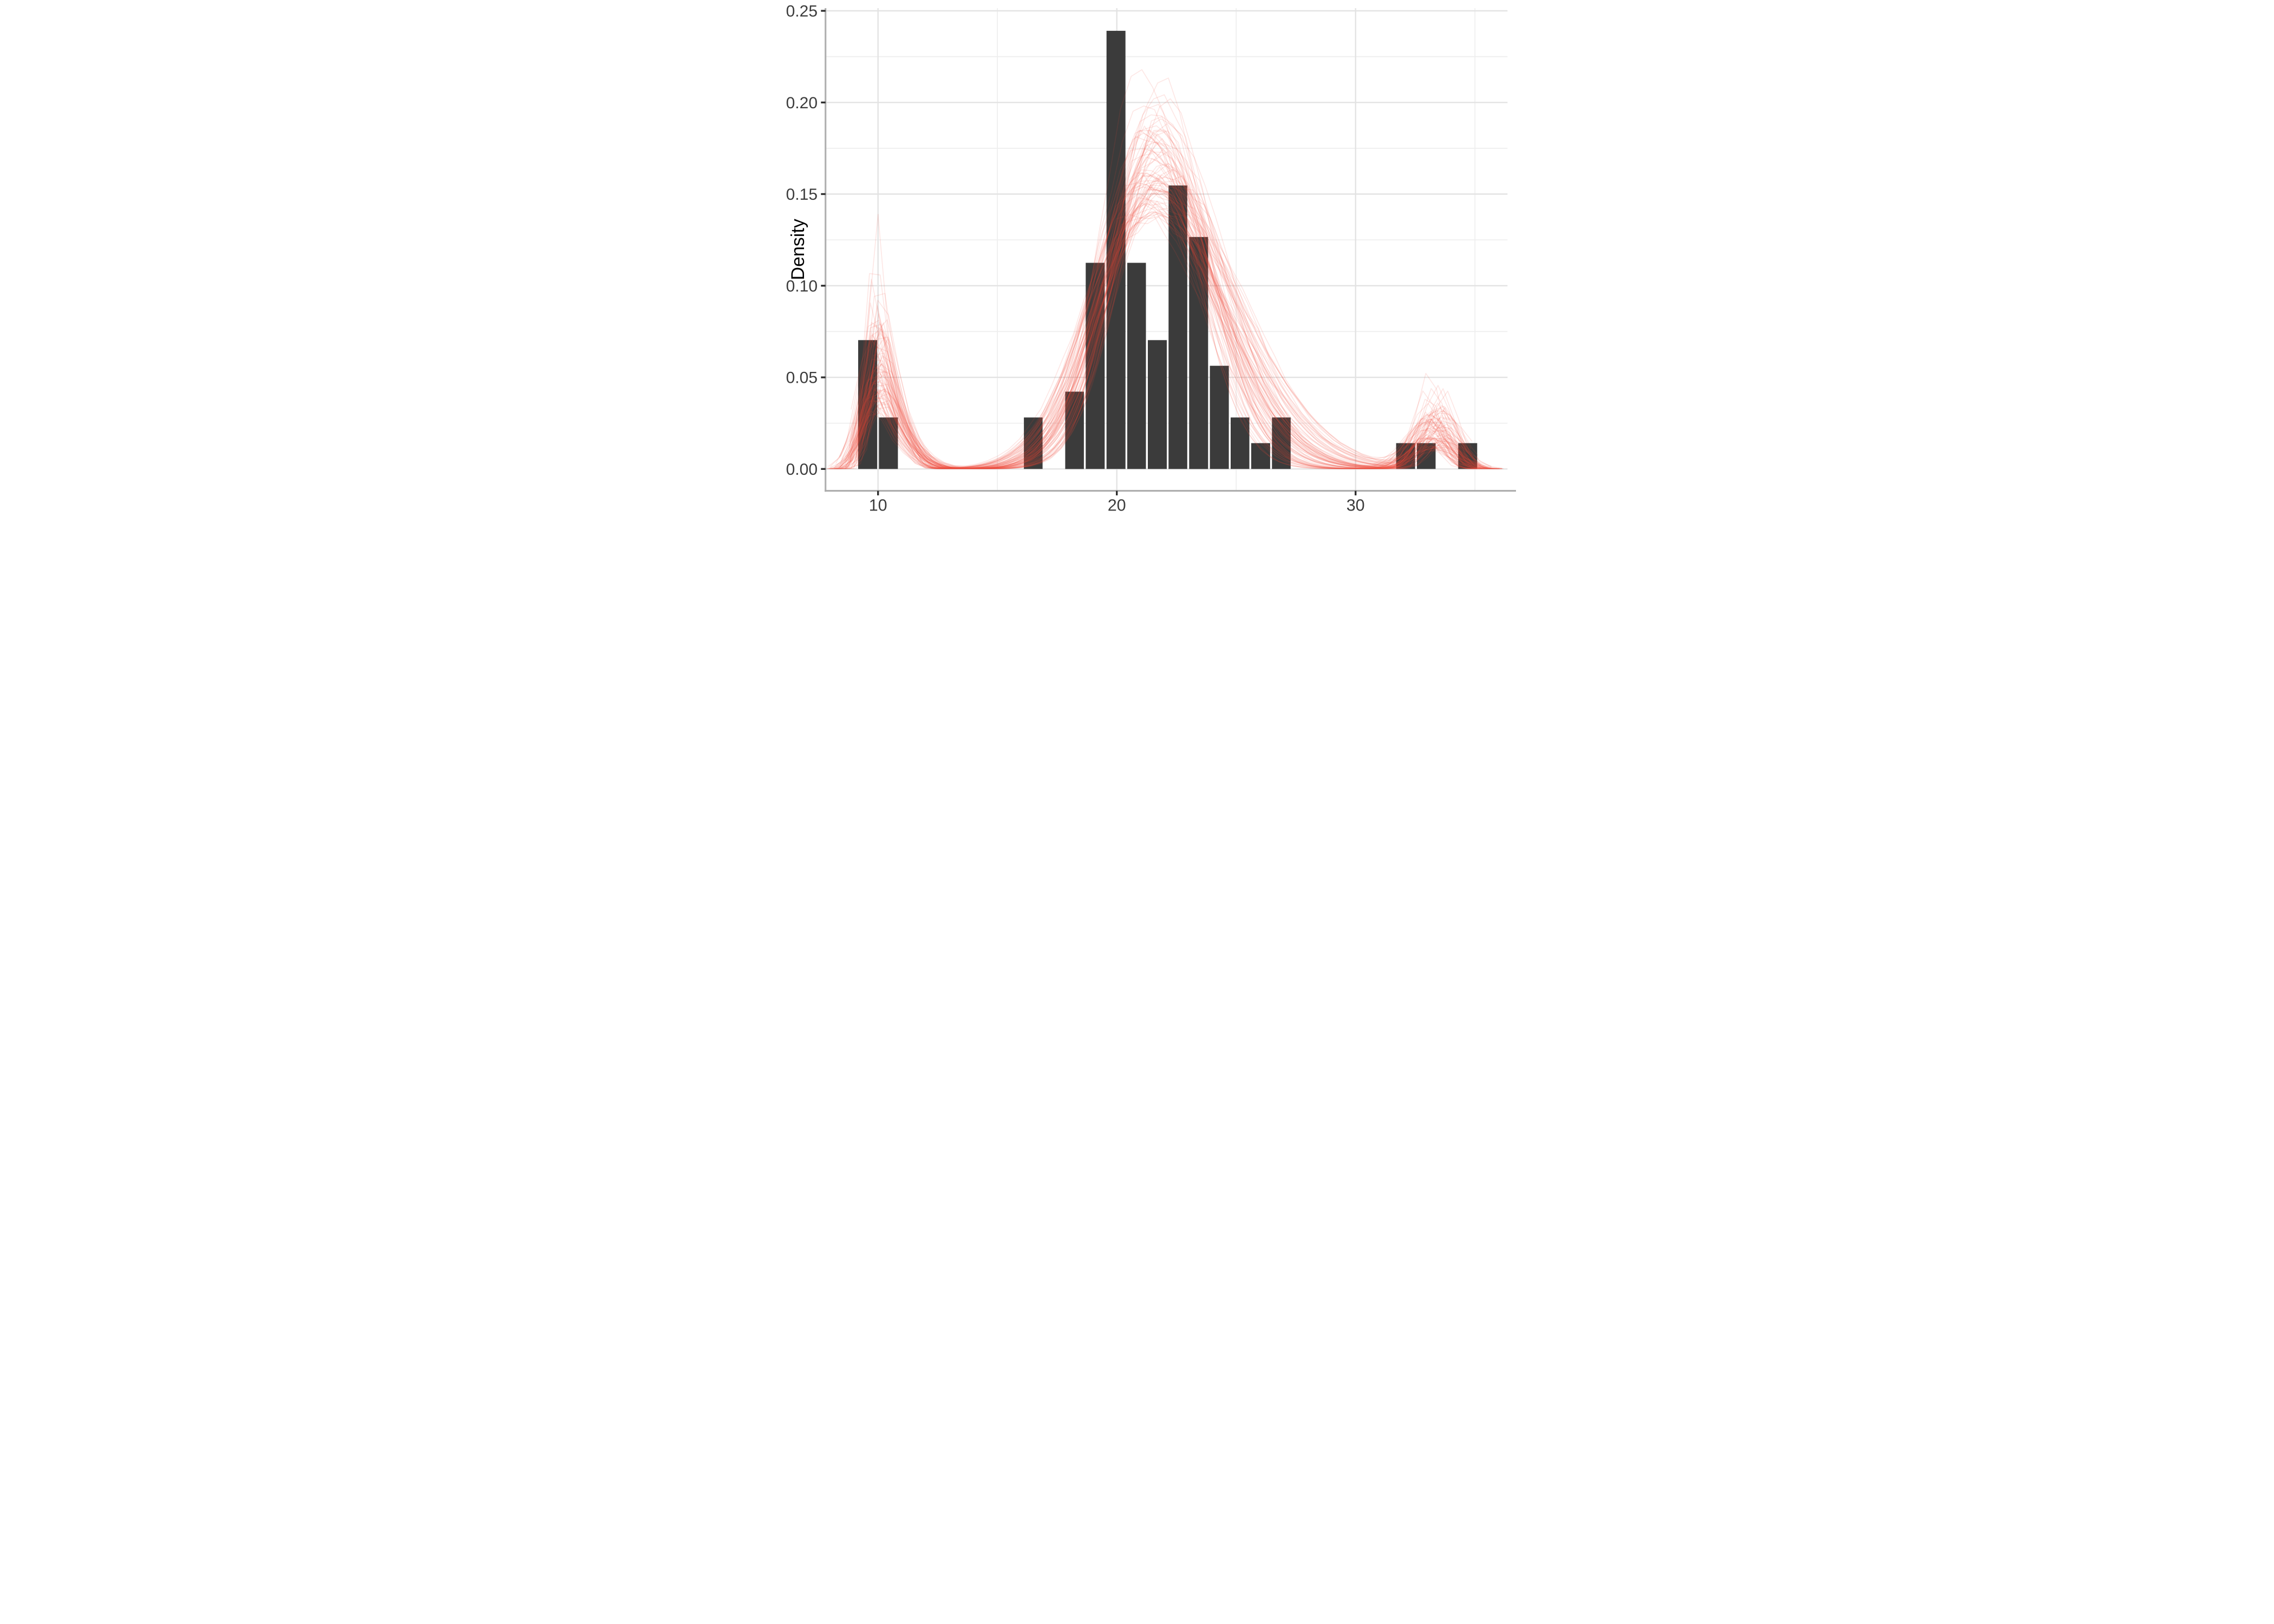 Image resolution: width=2274 pixels, height=1624 pixels. What do you see at coordinates (802, 378) in the screenshot?
I see `y-tick-label: 0.05` at bounding box center [802, 378].